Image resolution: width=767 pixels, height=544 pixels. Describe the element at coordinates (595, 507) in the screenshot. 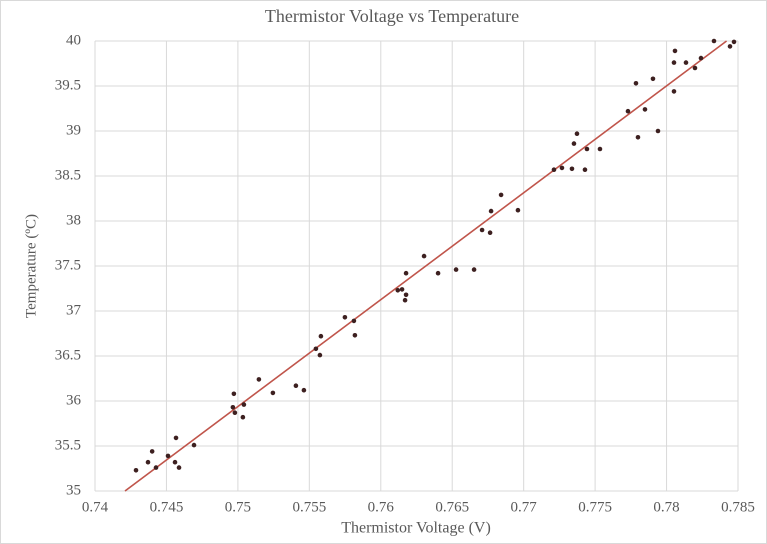

I see `x-tick-label: 0.775` at that location.